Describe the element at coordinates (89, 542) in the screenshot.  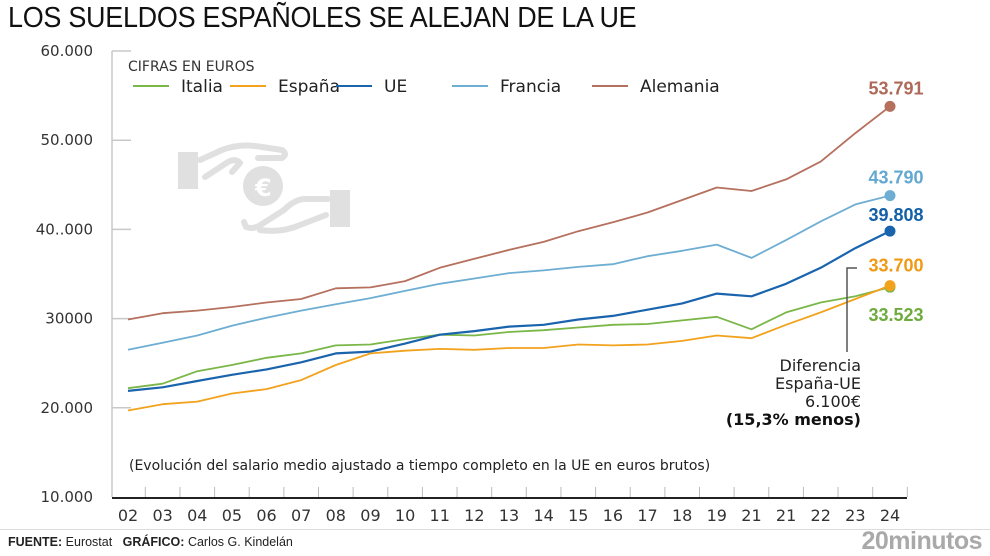
I see `source-value: Eurostat` at that location.